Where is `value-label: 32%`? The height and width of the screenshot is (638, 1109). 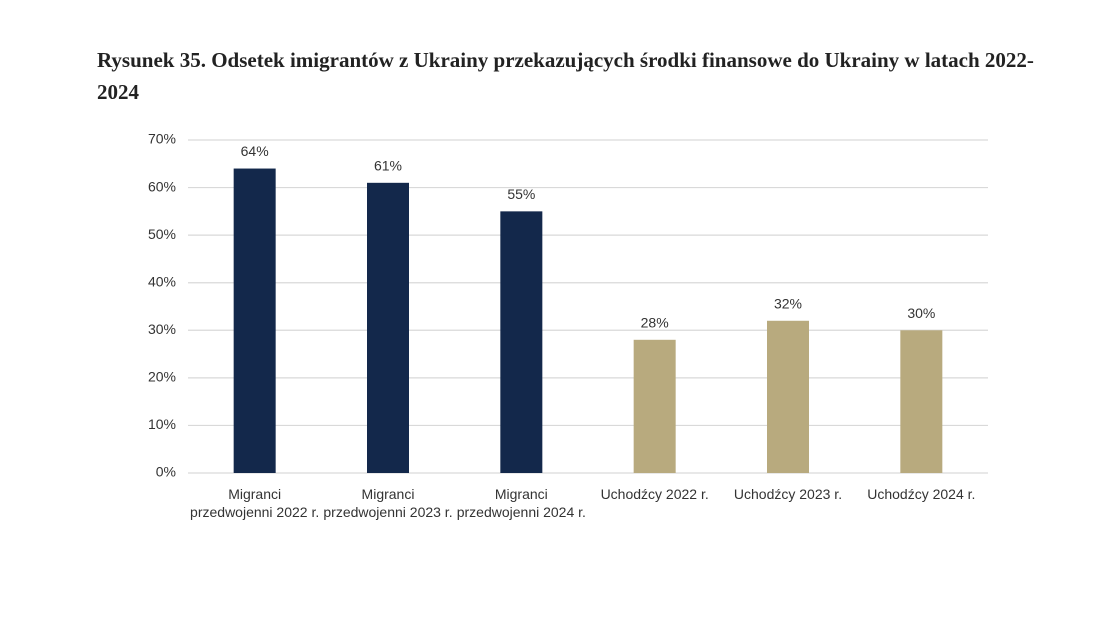 value-label: 32% is located at coordinates (788, 303).